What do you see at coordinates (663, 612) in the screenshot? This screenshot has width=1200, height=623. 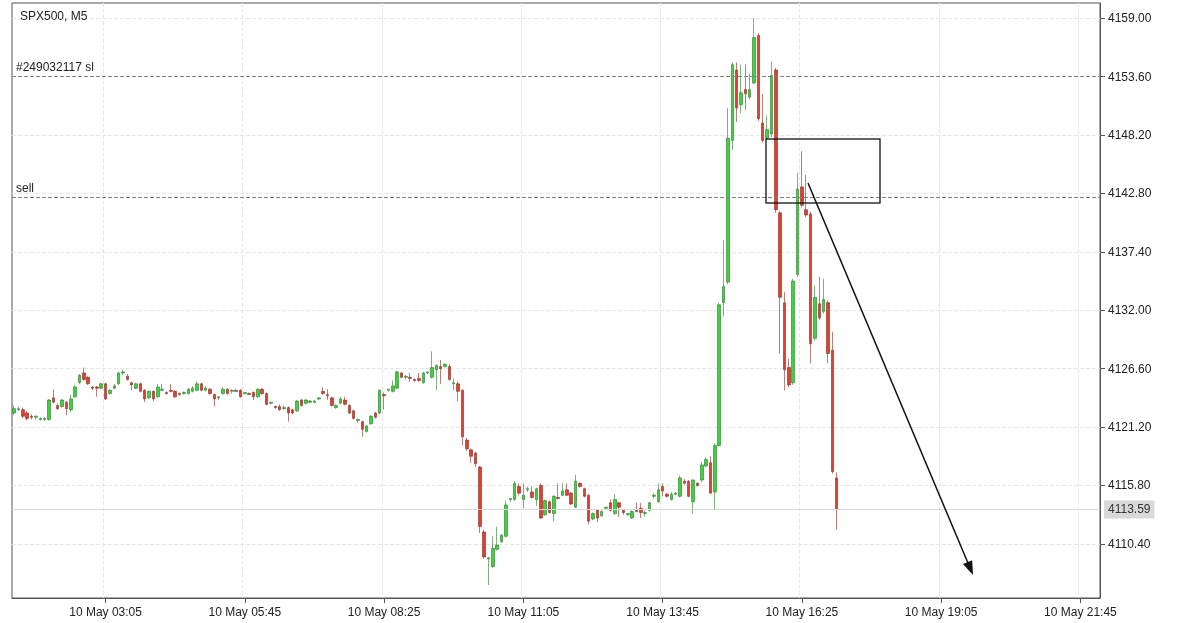 I see `x-tick-label: 10 May 13:45` at bounding box center [663, 612].